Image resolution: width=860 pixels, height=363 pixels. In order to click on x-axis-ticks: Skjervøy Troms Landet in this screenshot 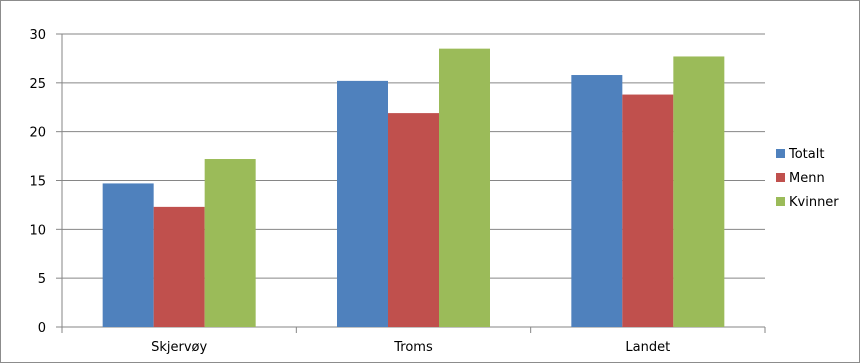, I will do `click(413, 341)`.